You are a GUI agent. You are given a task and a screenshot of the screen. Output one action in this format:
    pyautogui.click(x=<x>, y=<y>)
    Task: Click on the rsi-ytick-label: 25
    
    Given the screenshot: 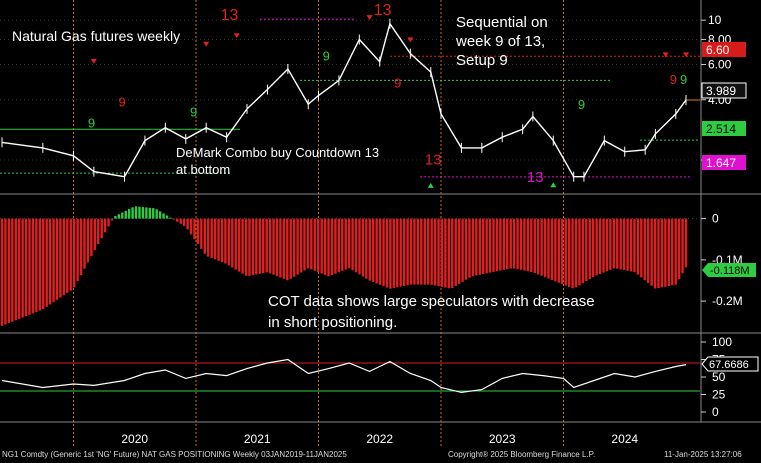 What is the action you would take?
    pyautogui.click(x=719, y=395)
    